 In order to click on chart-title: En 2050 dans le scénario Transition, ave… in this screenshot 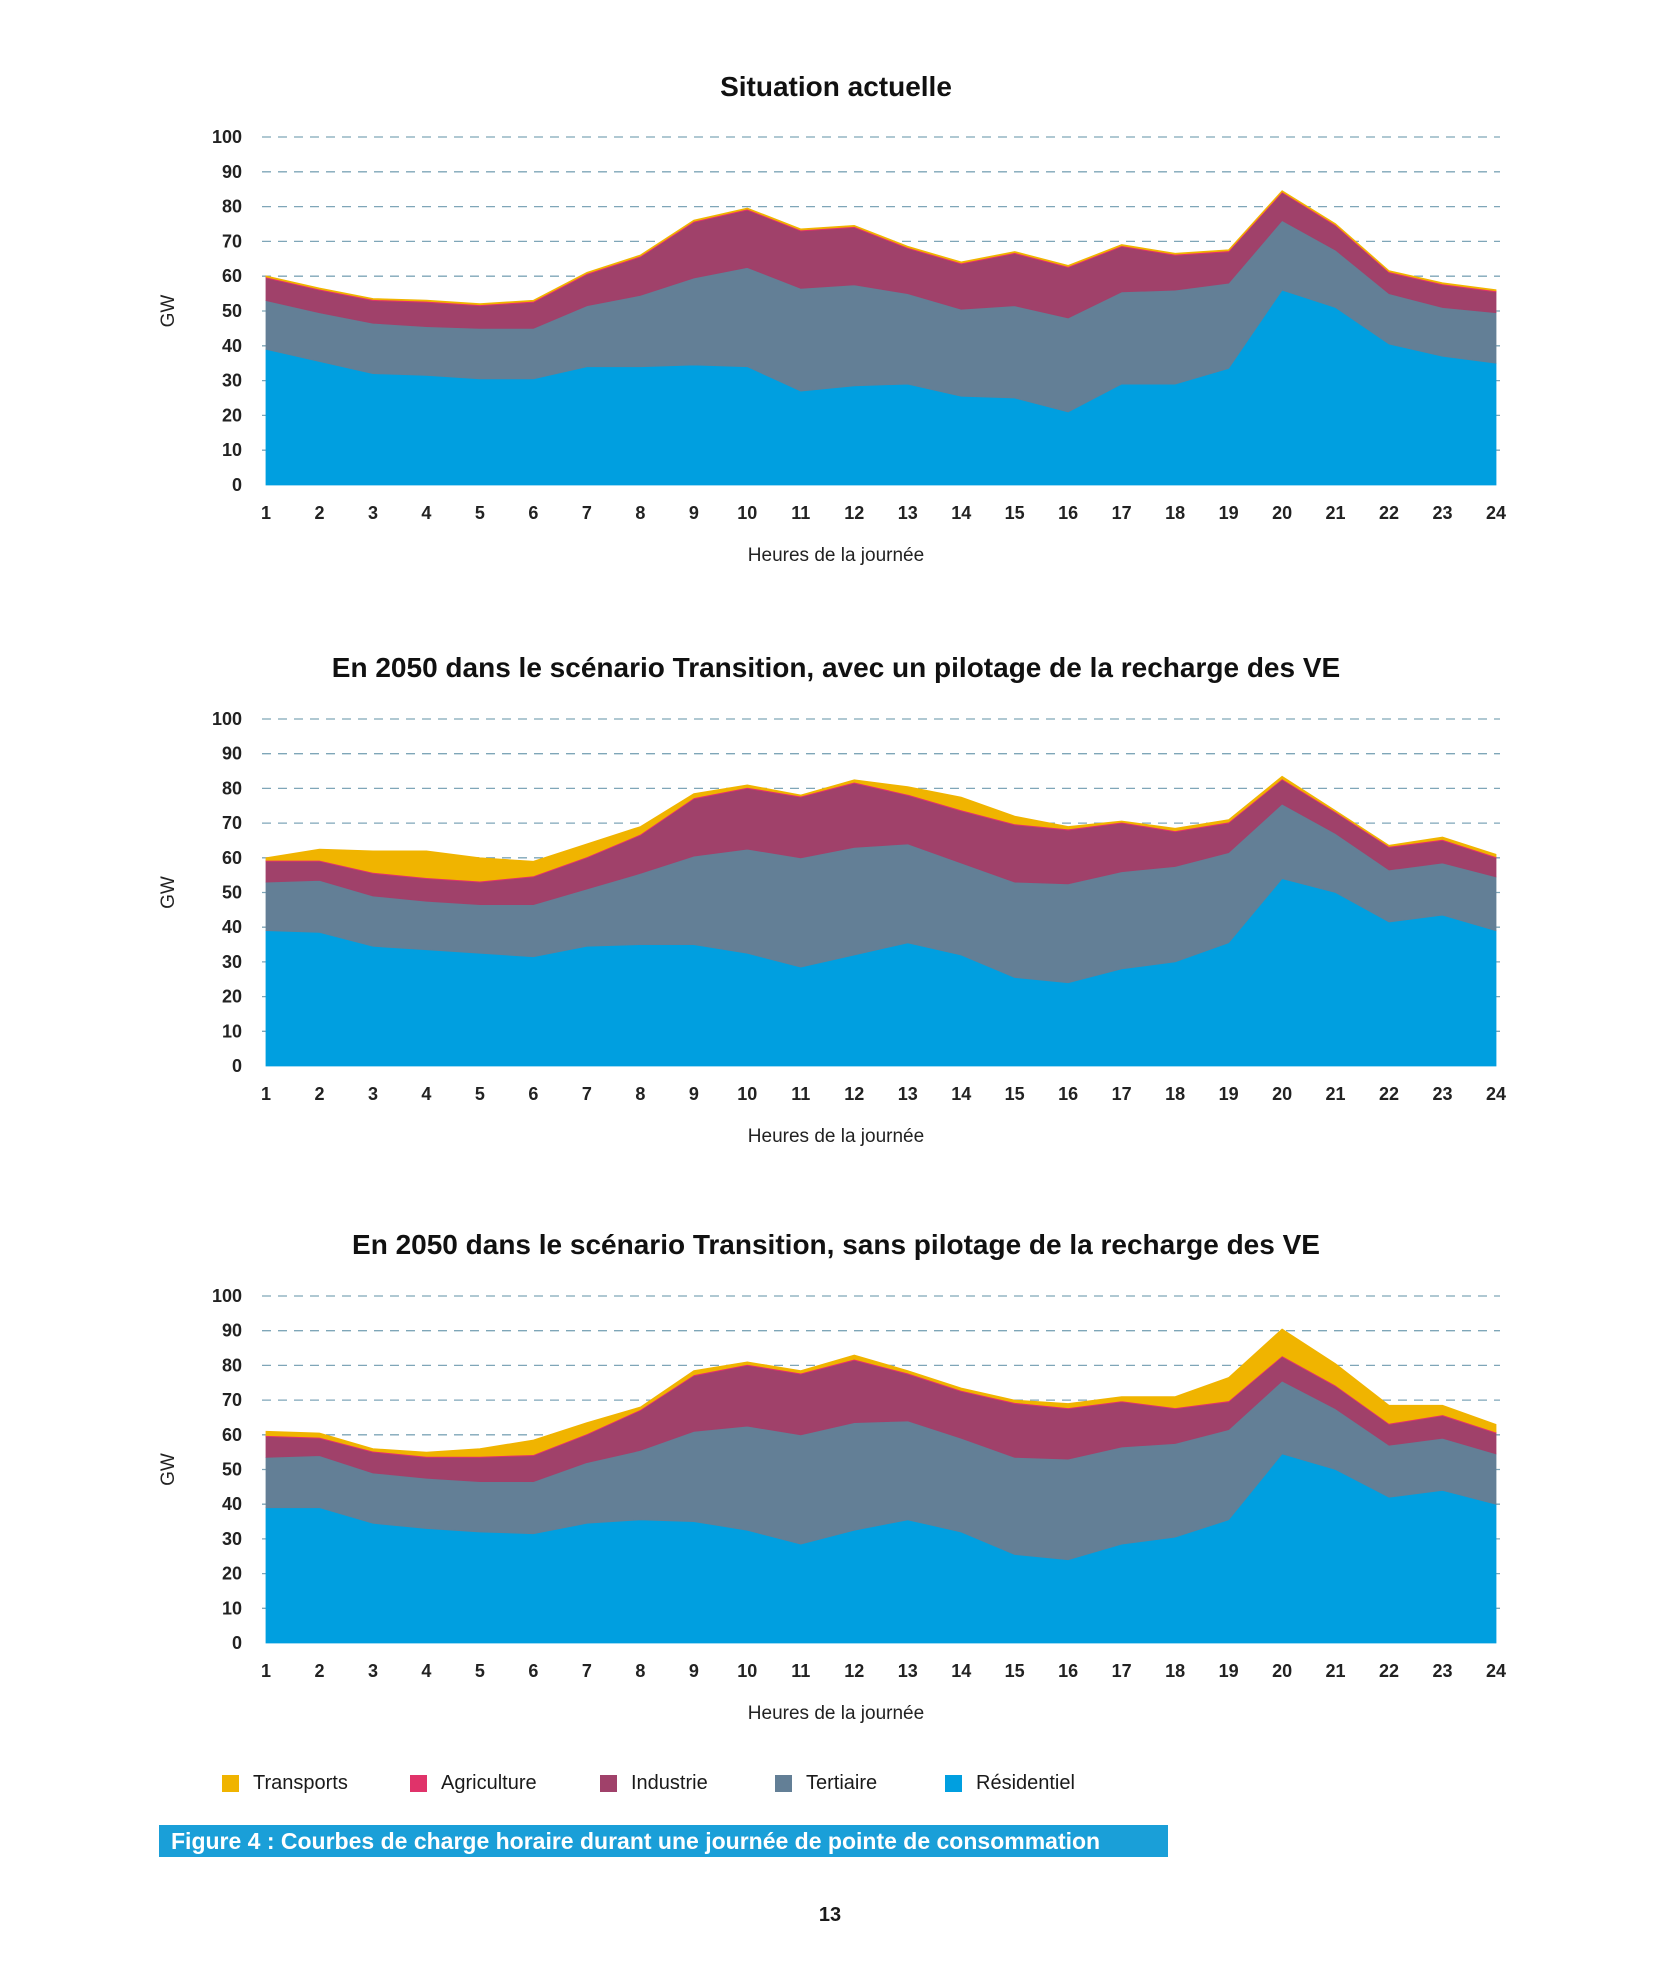, I will do `click(836, 667)`.